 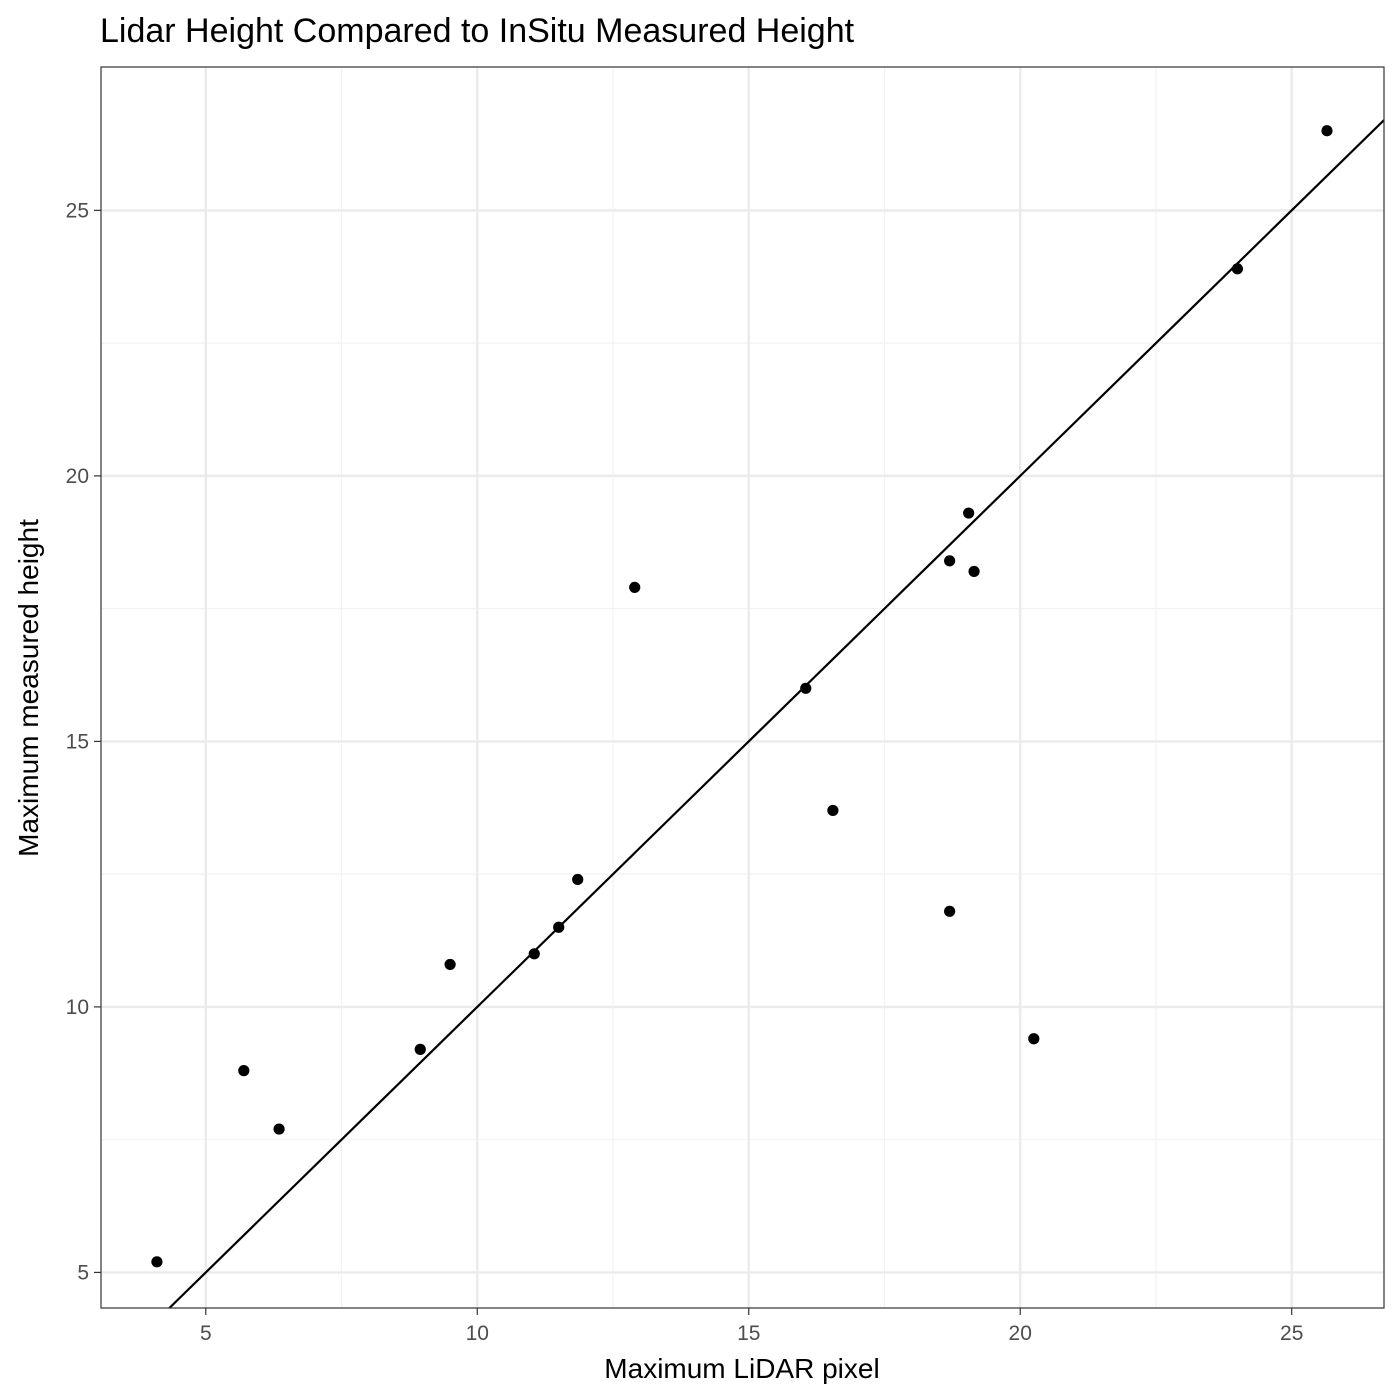 What do you see at coordinates (77, 1007) in the screenshot?
I see `y-tick-label: 10` at bounding box center [77, 1007].